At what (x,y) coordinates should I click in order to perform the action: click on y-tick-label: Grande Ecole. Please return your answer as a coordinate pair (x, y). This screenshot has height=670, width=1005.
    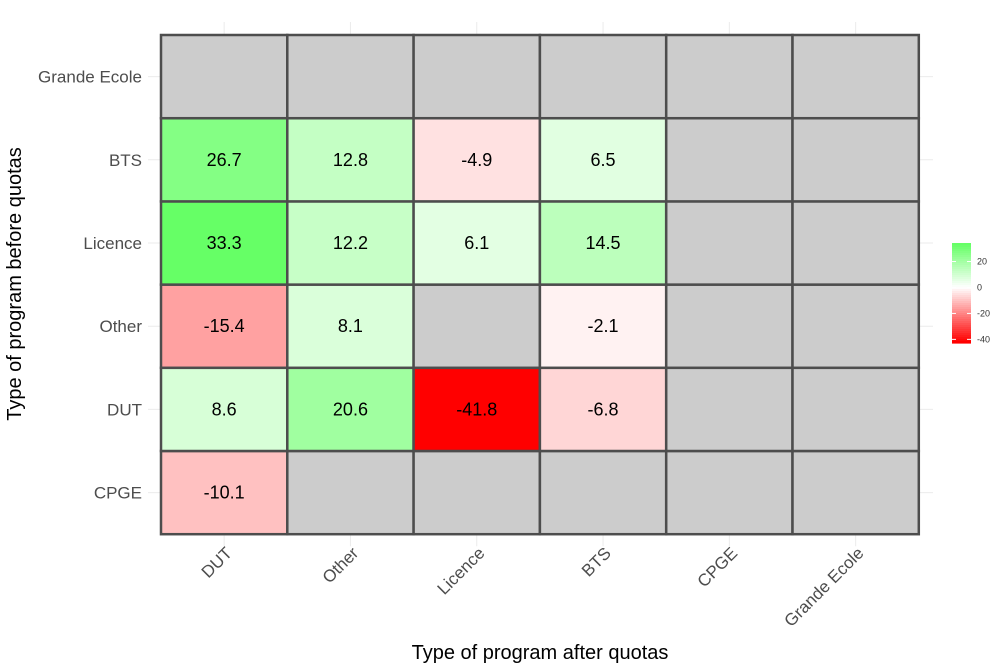
    Looking at the image, I should click on (90, 77).